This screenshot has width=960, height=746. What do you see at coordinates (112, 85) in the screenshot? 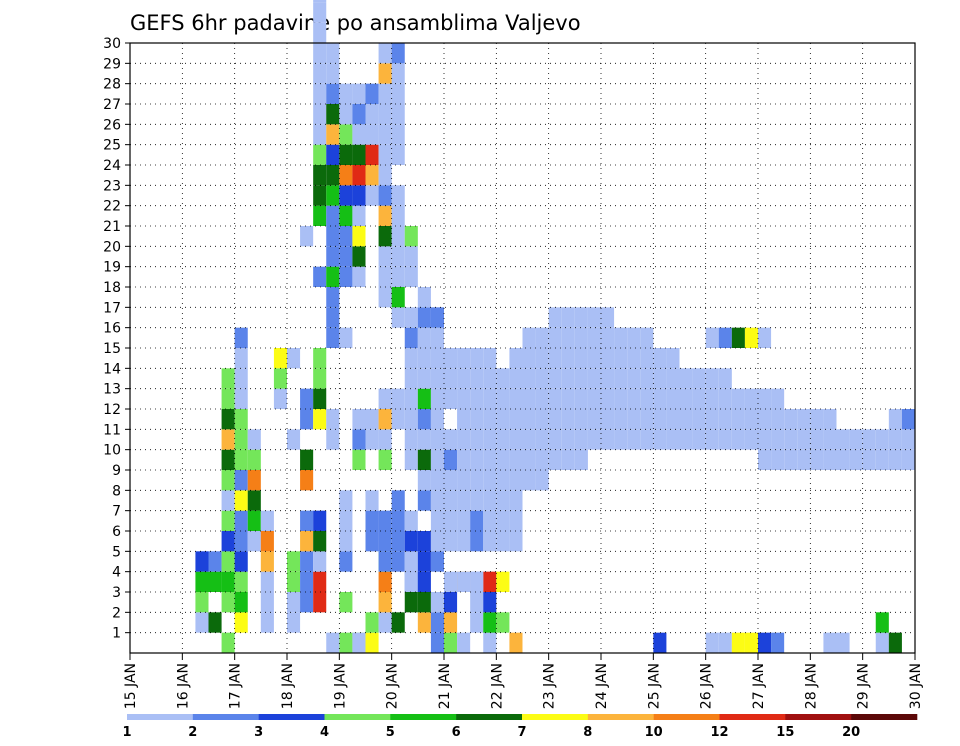
I see `y-tick-label: 28` at bounding box center [112, 85].